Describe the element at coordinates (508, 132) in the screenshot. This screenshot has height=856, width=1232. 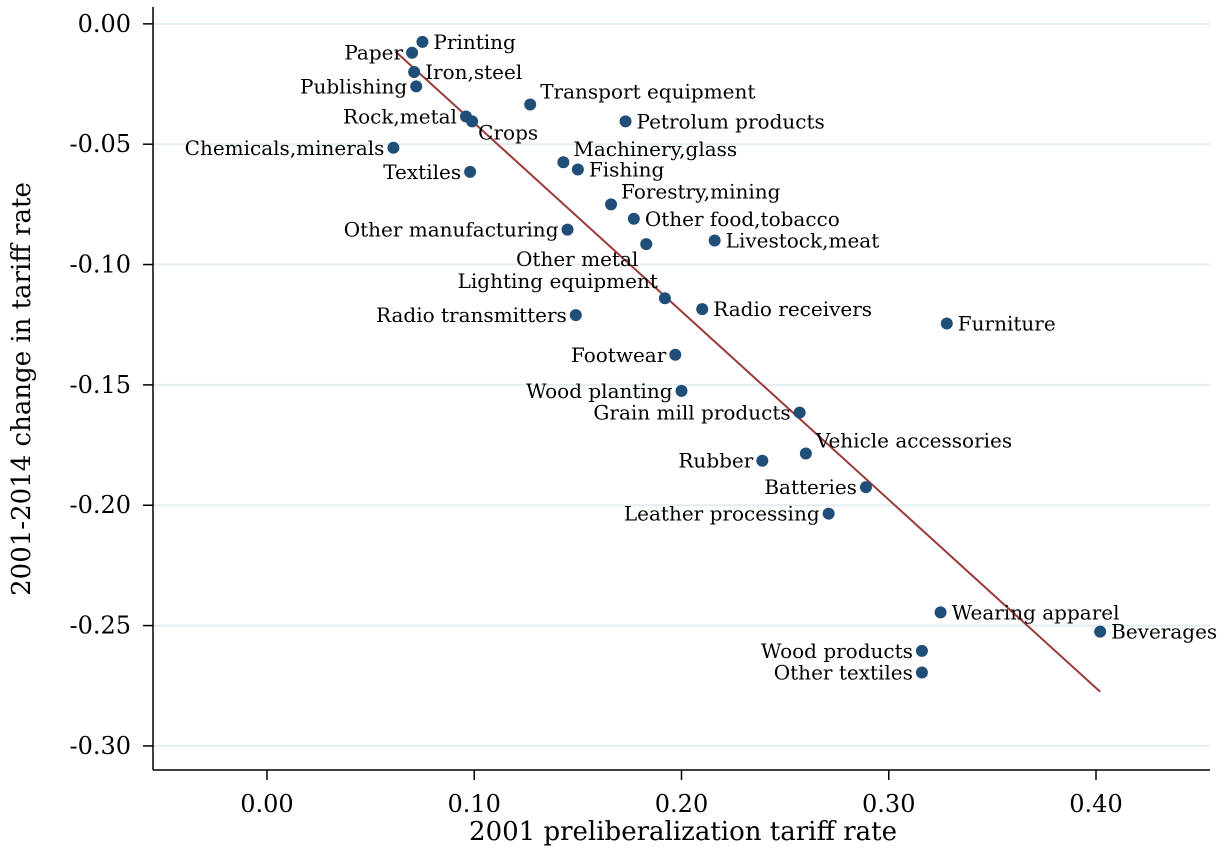
I see `point-label: Crops` at that location.